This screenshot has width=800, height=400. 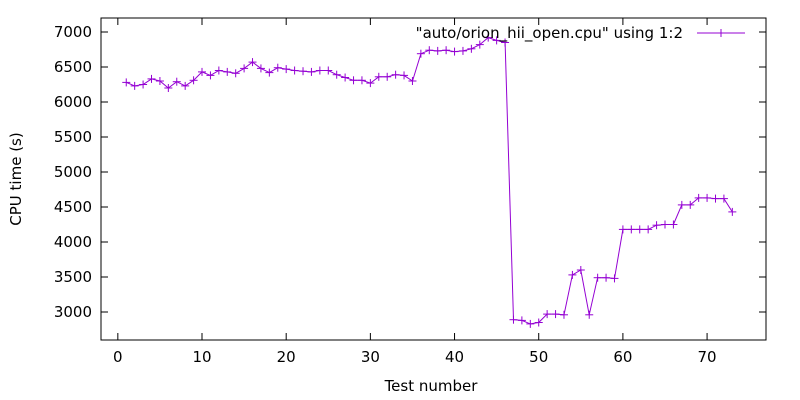 I want to click on y-tick-label: 3500, so click(x=73, y=277).